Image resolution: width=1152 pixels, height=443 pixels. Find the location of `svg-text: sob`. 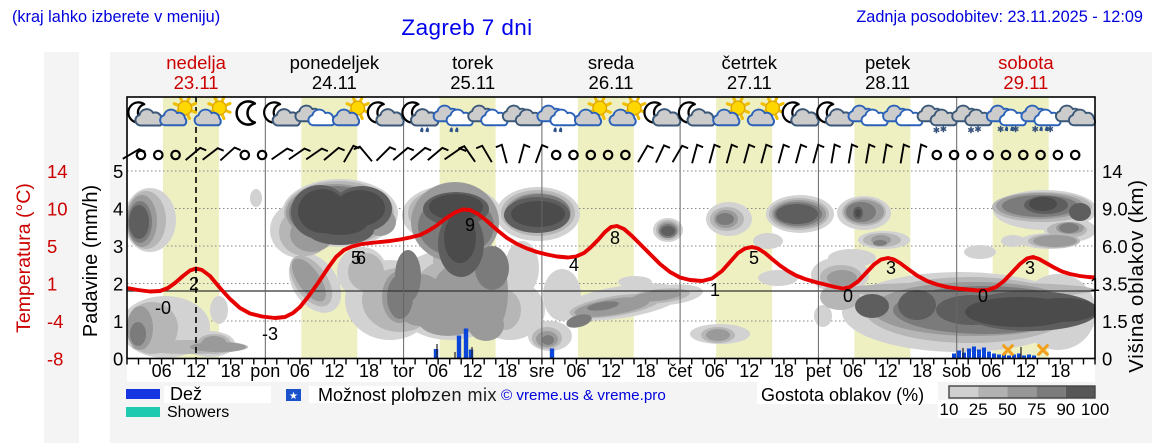

svg-text: sob is located at coordinates (956, 371).